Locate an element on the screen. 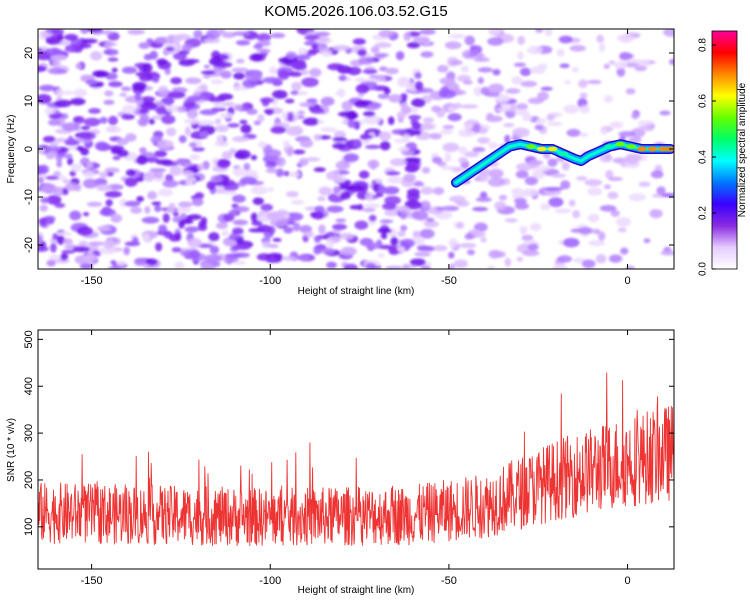 The image size is (750, 600). snr-x-tick-label: 0 is located at coordinates (627, 581).